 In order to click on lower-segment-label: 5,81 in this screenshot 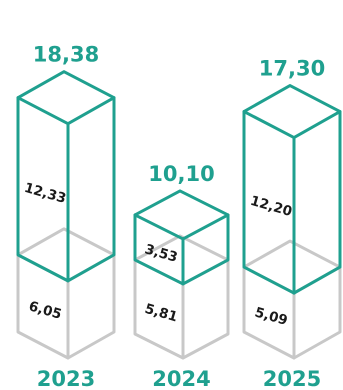, I will do `click(161, 313)`.